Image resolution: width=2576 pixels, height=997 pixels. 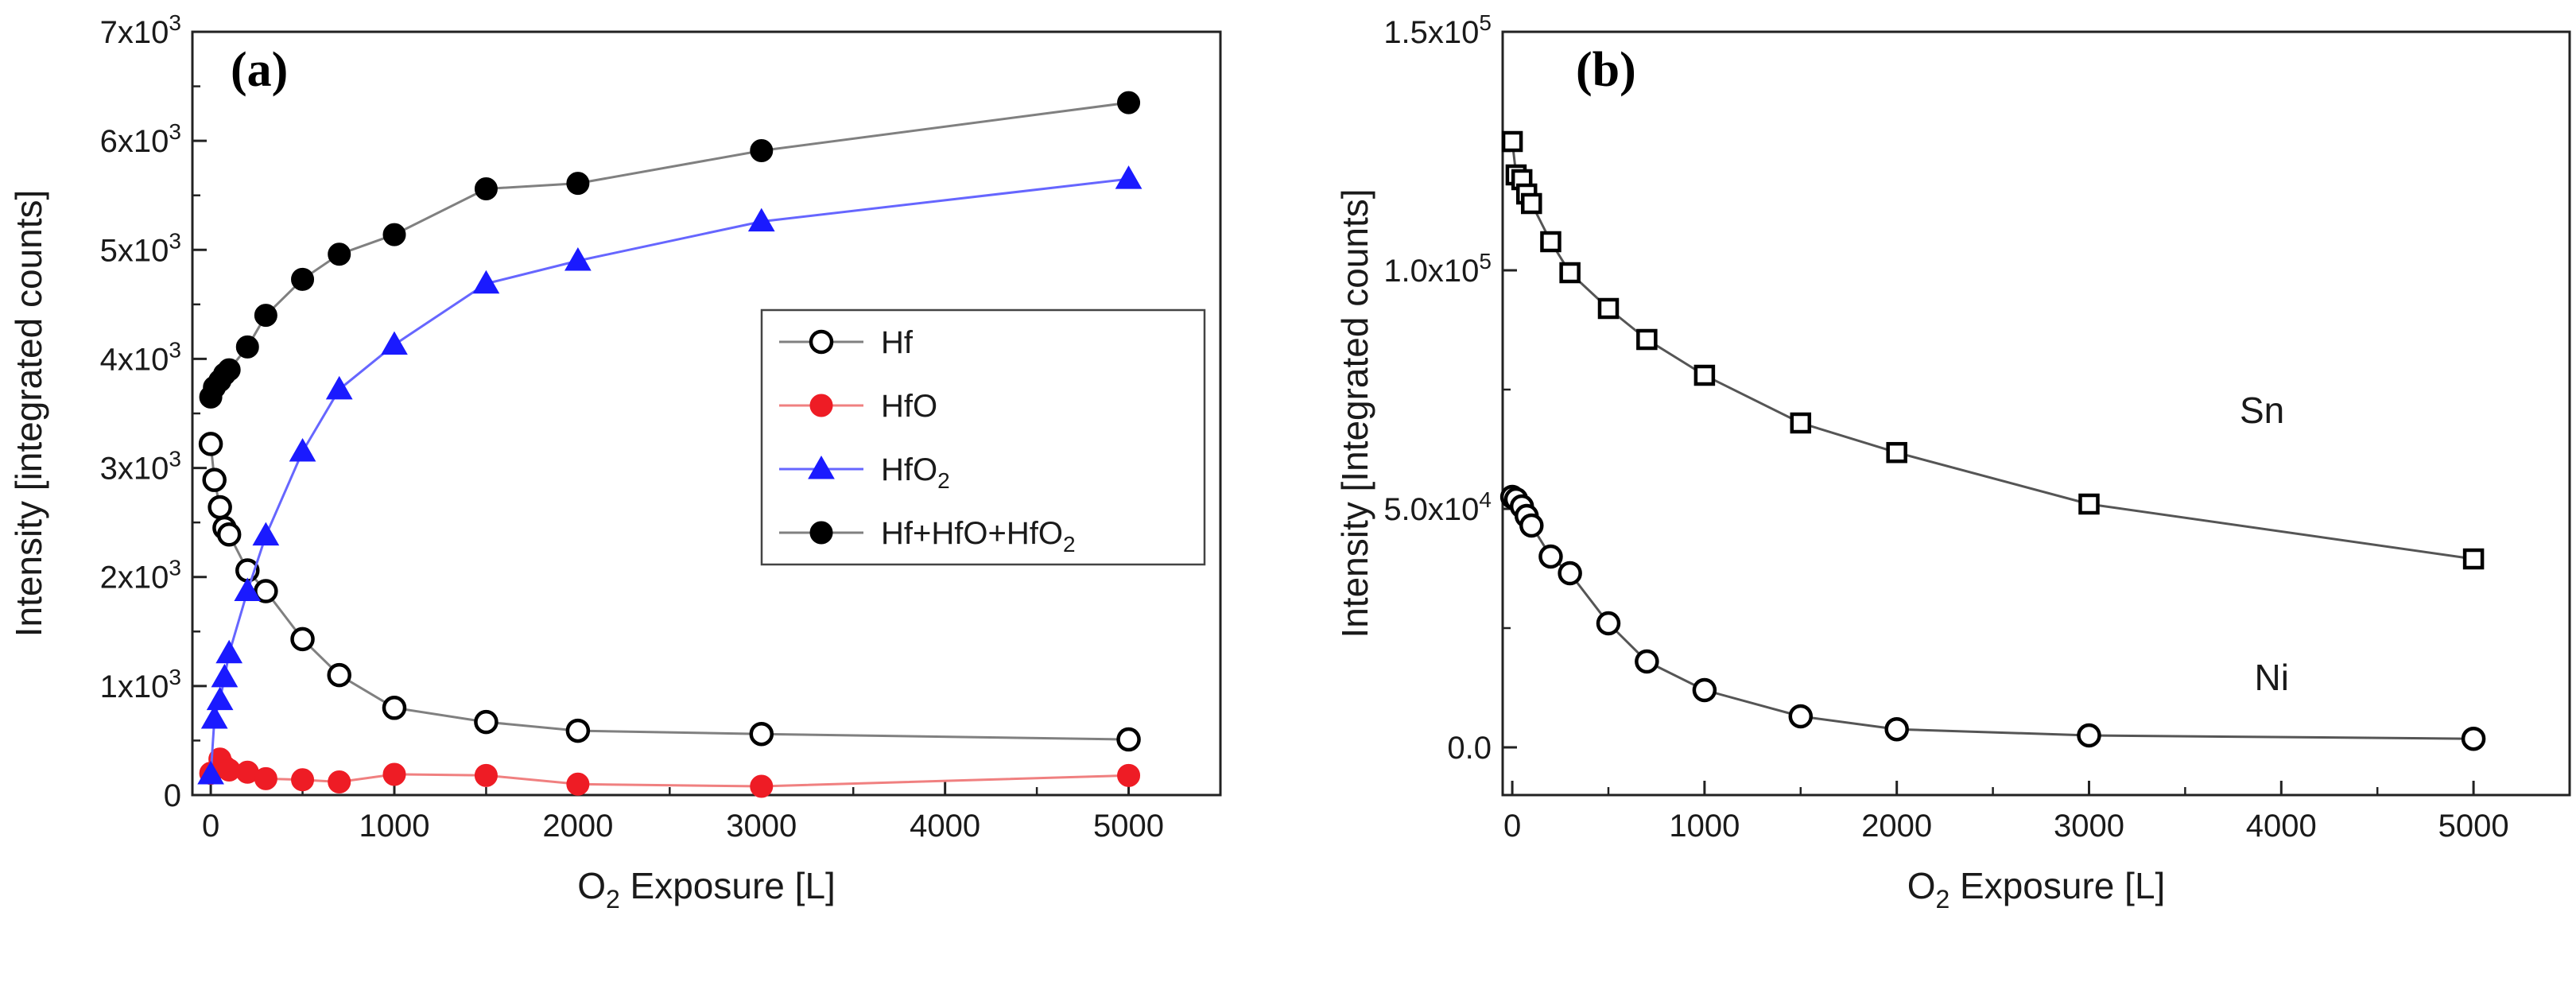 I want to click on y-tick-label-a: 4x10³, so click(x=141, y=357).